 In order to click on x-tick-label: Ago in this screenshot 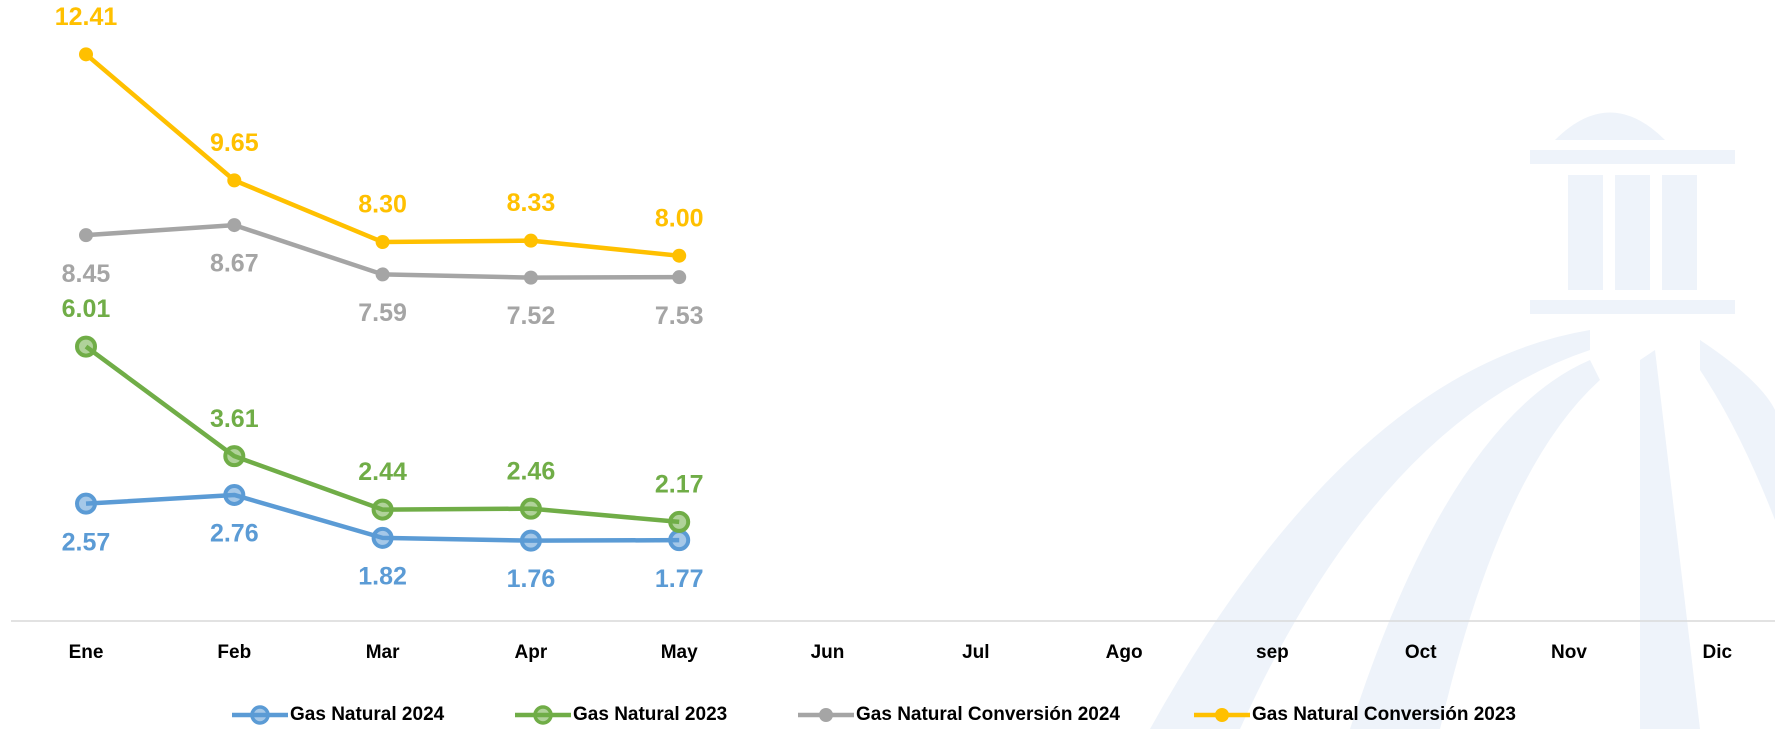, I will do `click(1124, 652)`.